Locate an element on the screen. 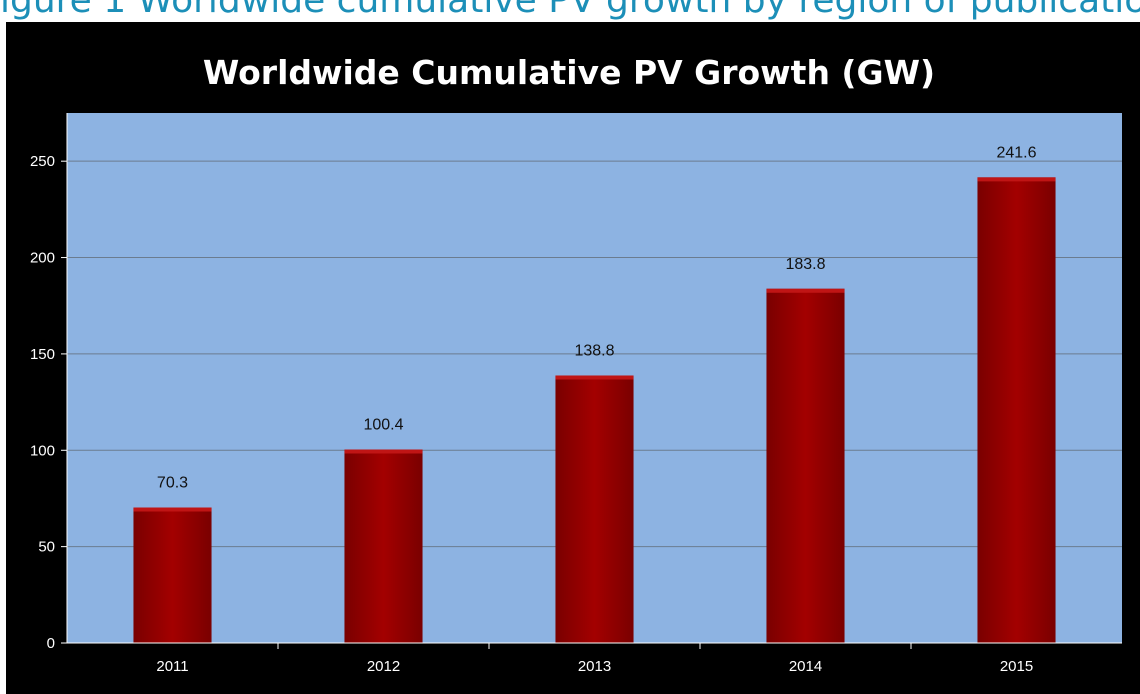 The height and width of the screenshot is (694, 1140). x-tick-label-2013: 2013 is located at coordinates (594, 666).